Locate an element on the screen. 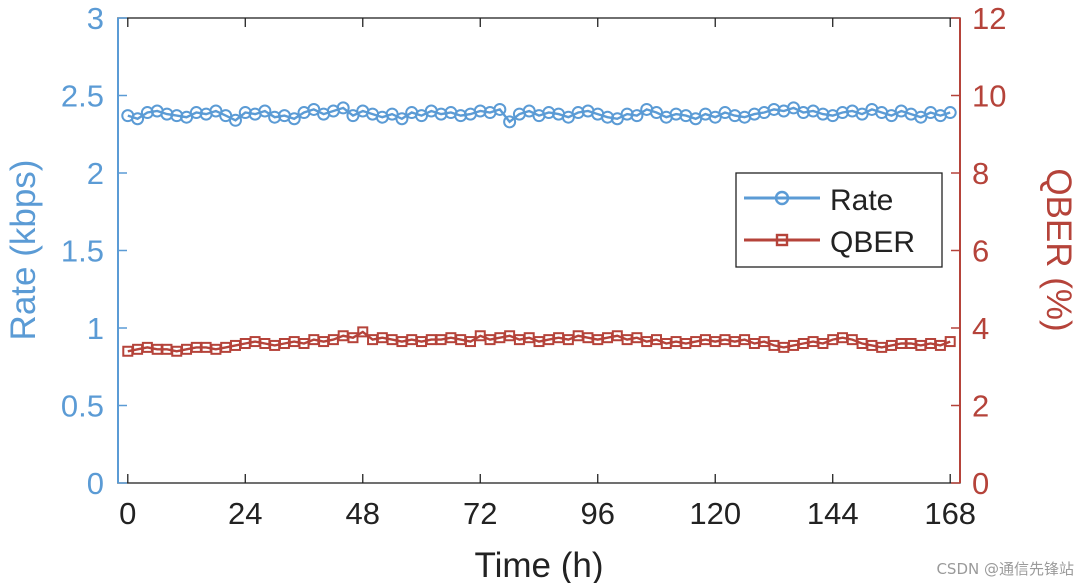 Image resolution: width=1080 pixels, height=583 pixels. left-y-tick-label: 1 is located at coordinates (95, 328).